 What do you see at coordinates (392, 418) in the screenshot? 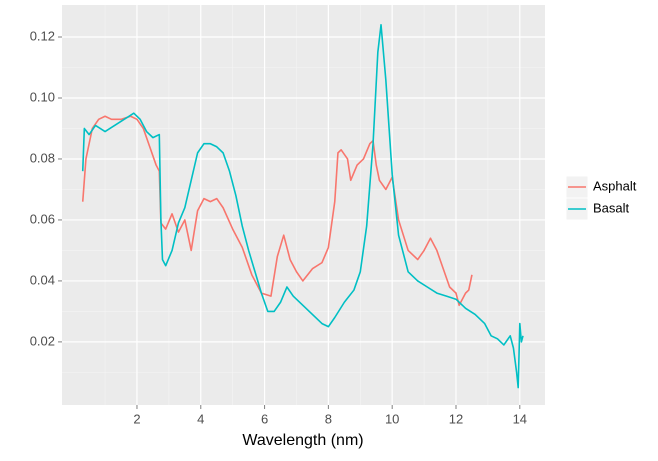
I see `x-tick-label: 10` at bounding box center [392, 418].